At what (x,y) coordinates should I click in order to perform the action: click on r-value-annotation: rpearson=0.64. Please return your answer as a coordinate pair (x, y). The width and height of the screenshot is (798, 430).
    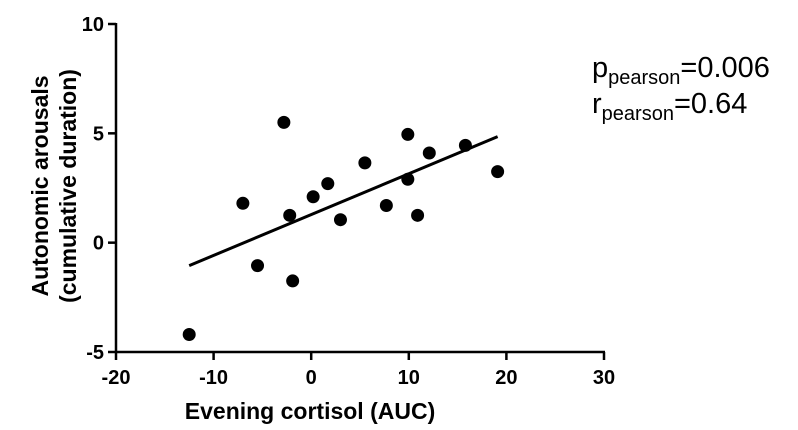
    Looking at the image, I should click on (669, 106).